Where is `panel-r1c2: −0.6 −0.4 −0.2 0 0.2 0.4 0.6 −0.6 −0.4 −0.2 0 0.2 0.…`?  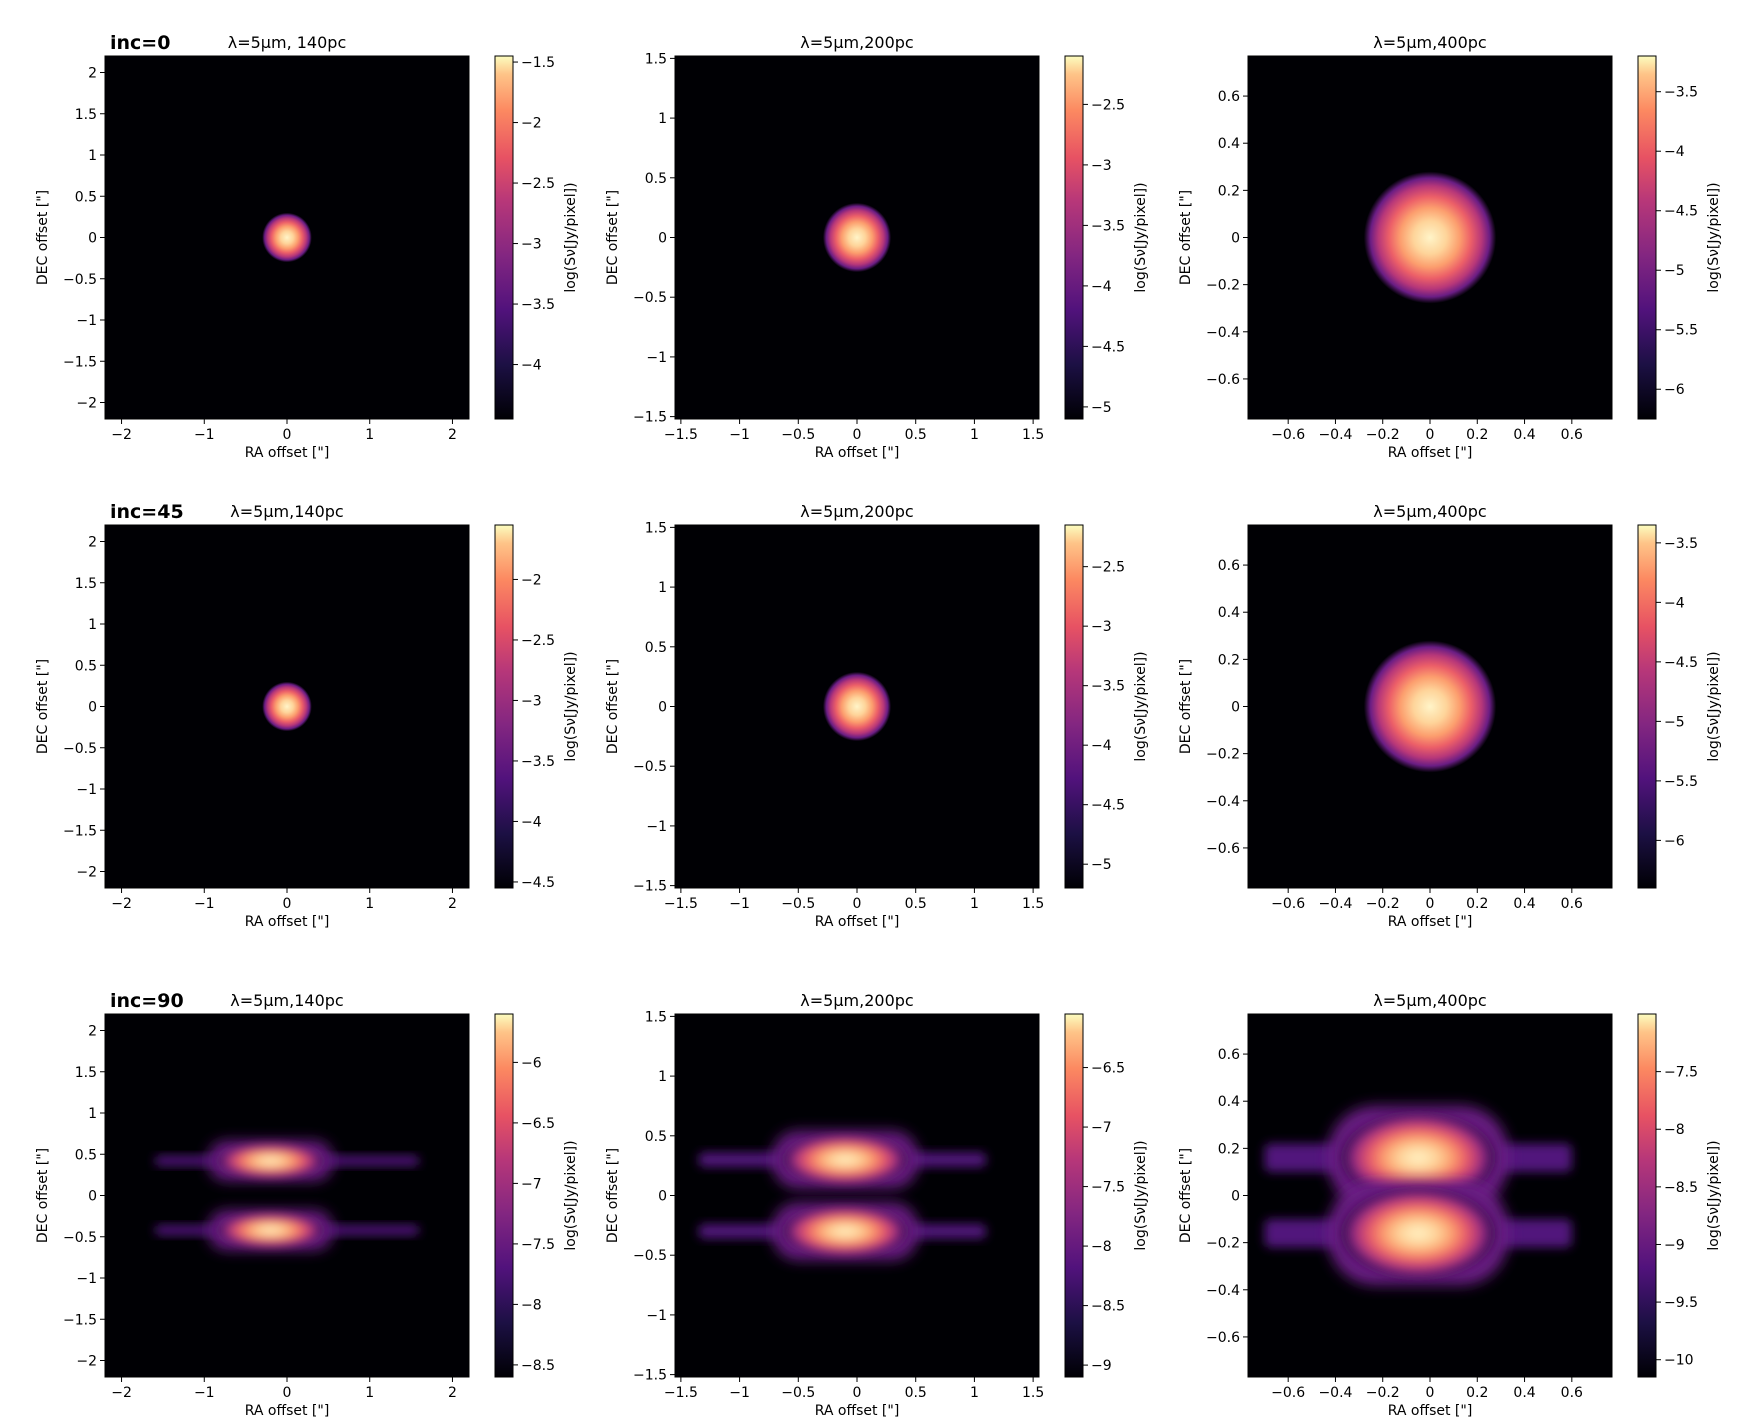
panel-r1c2: −0.6 −0.4 −0.2 0 0.2 0.4 0.6 −0.6 −0.4 −0.2 0 0.2 0.… is located at coordinates (1450, 716).